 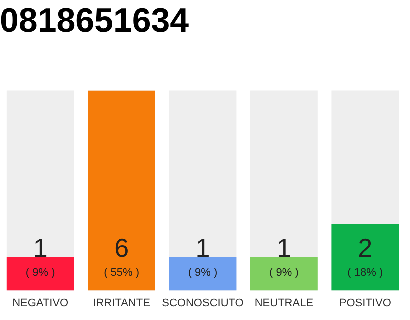 I want to click on annotation: ( 55% ), so click(x=122, y=272).